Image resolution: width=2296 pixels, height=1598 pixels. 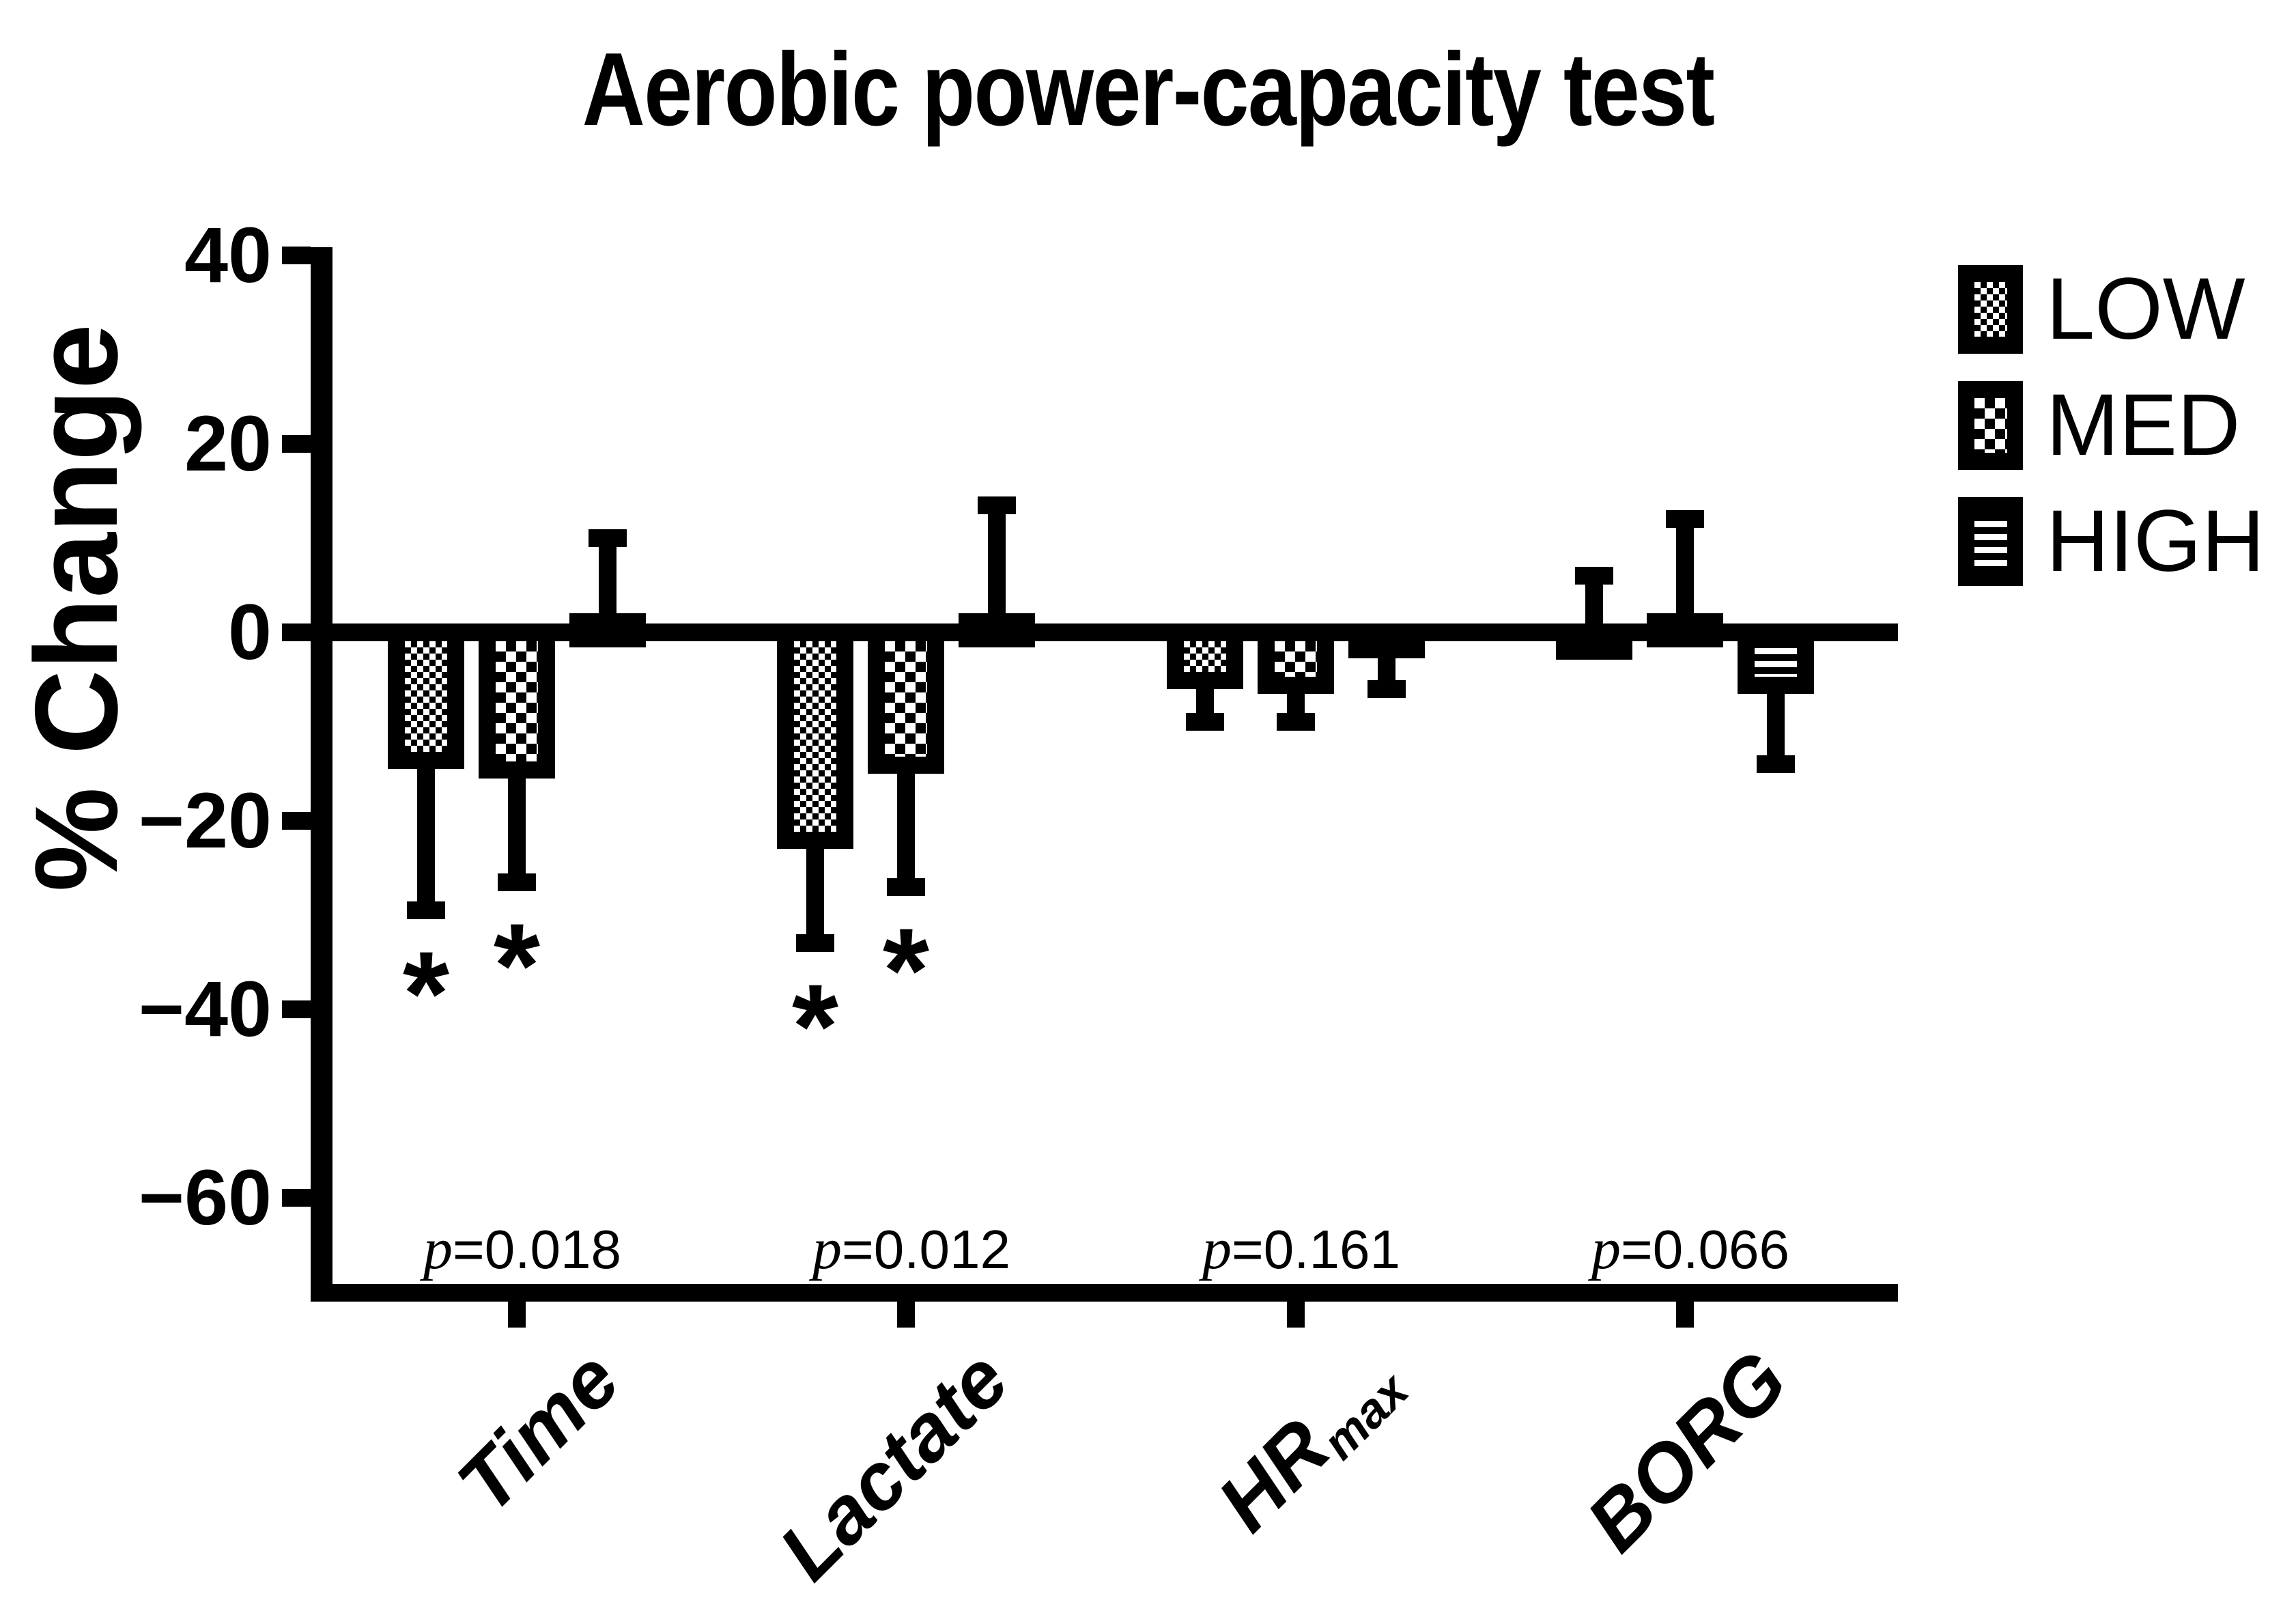 I want to click on y-tick-label: −60, so click(x=205, y=1198).